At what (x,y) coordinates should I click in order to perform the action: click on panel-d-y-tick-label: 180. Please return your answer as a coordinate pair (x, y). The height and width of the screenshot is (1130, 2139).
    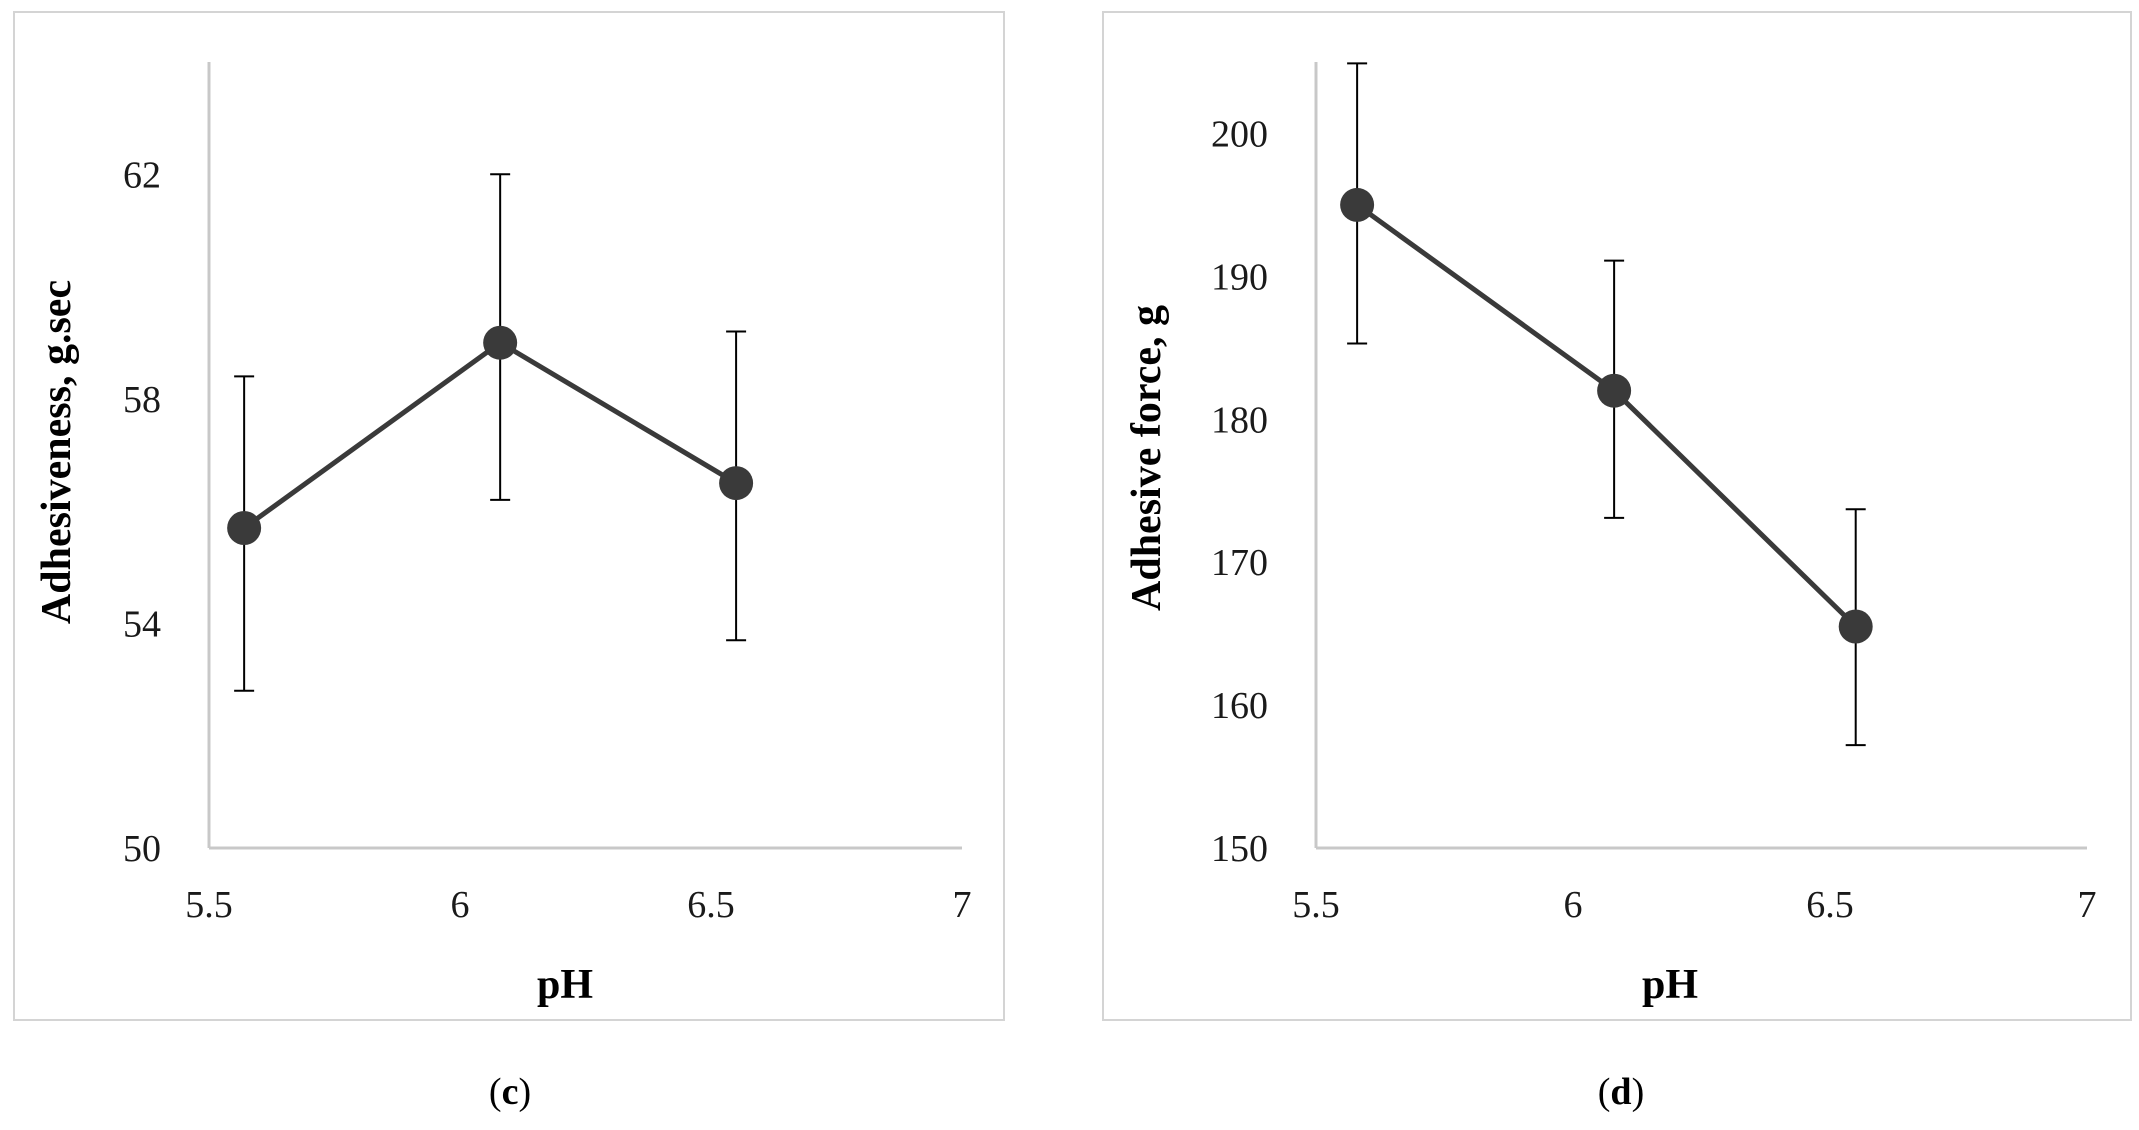
    Looking at the image, I should click on (1239, 420).